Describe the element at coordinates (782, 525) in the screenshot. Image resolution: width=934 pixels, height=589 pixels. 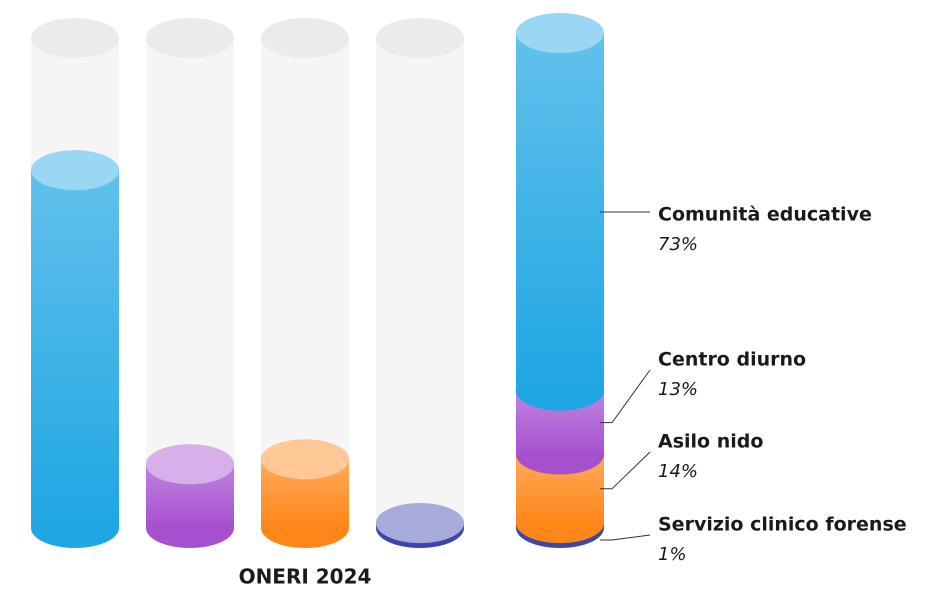
I see `legend-label: Servizio clinico forense` at that location.